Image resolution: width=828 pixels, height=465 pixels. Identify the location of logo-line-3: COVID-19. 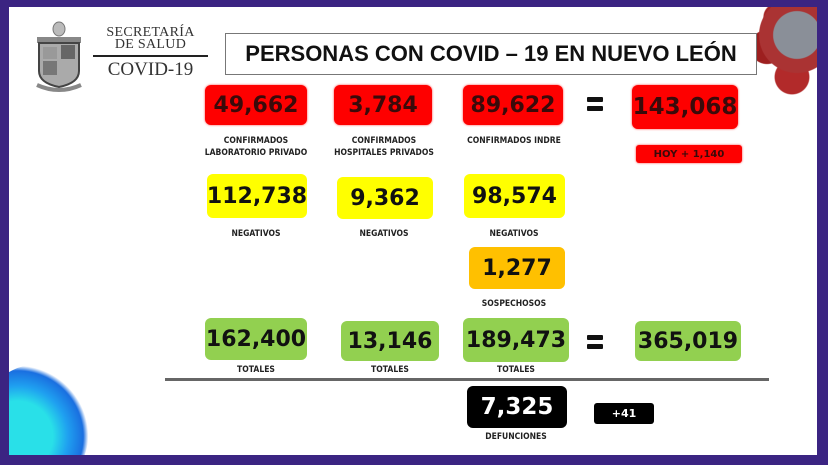
(150, 69).